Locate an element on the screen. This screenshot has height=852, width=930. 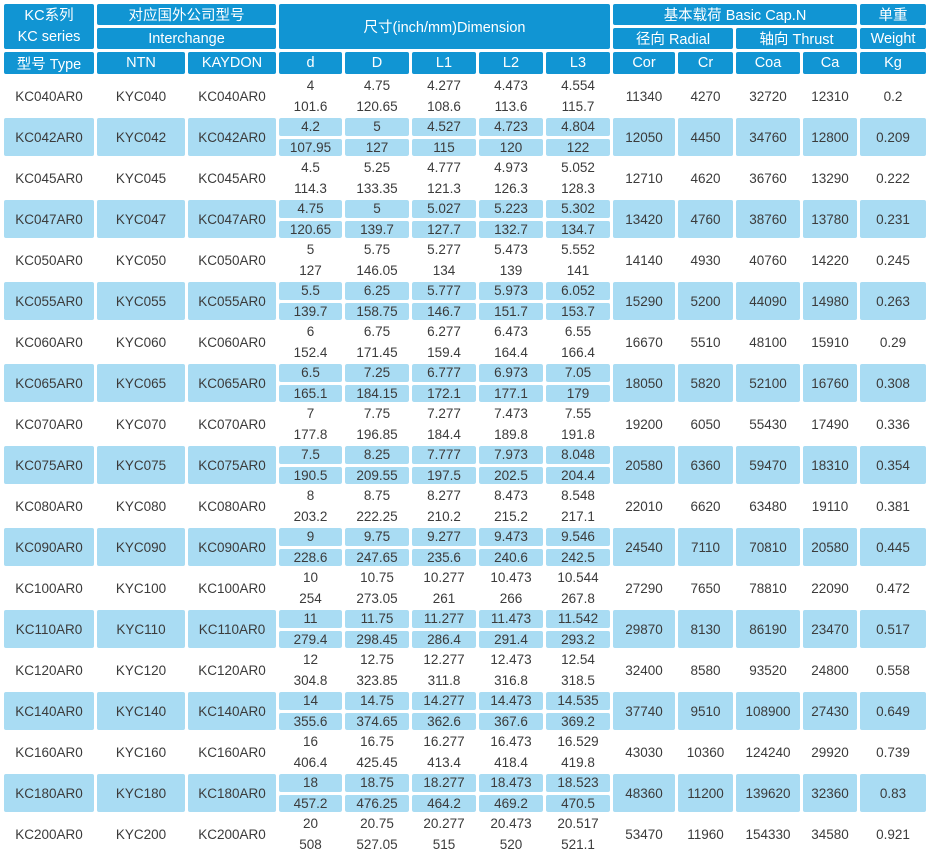
cell-kg: 0.263 is located at coordinates (893, 301).